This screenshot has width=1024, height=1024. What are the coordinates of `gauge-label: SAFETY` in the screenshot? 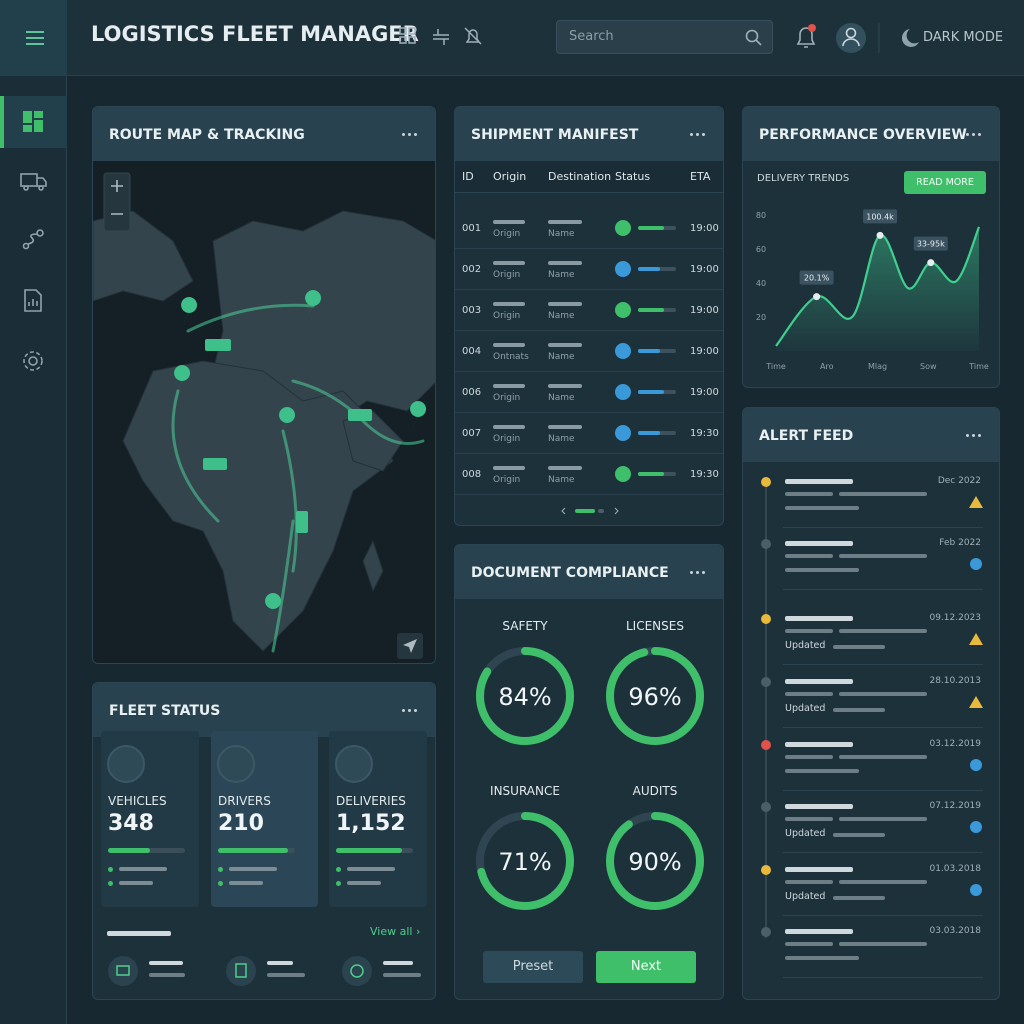 It's located at (525, 626).